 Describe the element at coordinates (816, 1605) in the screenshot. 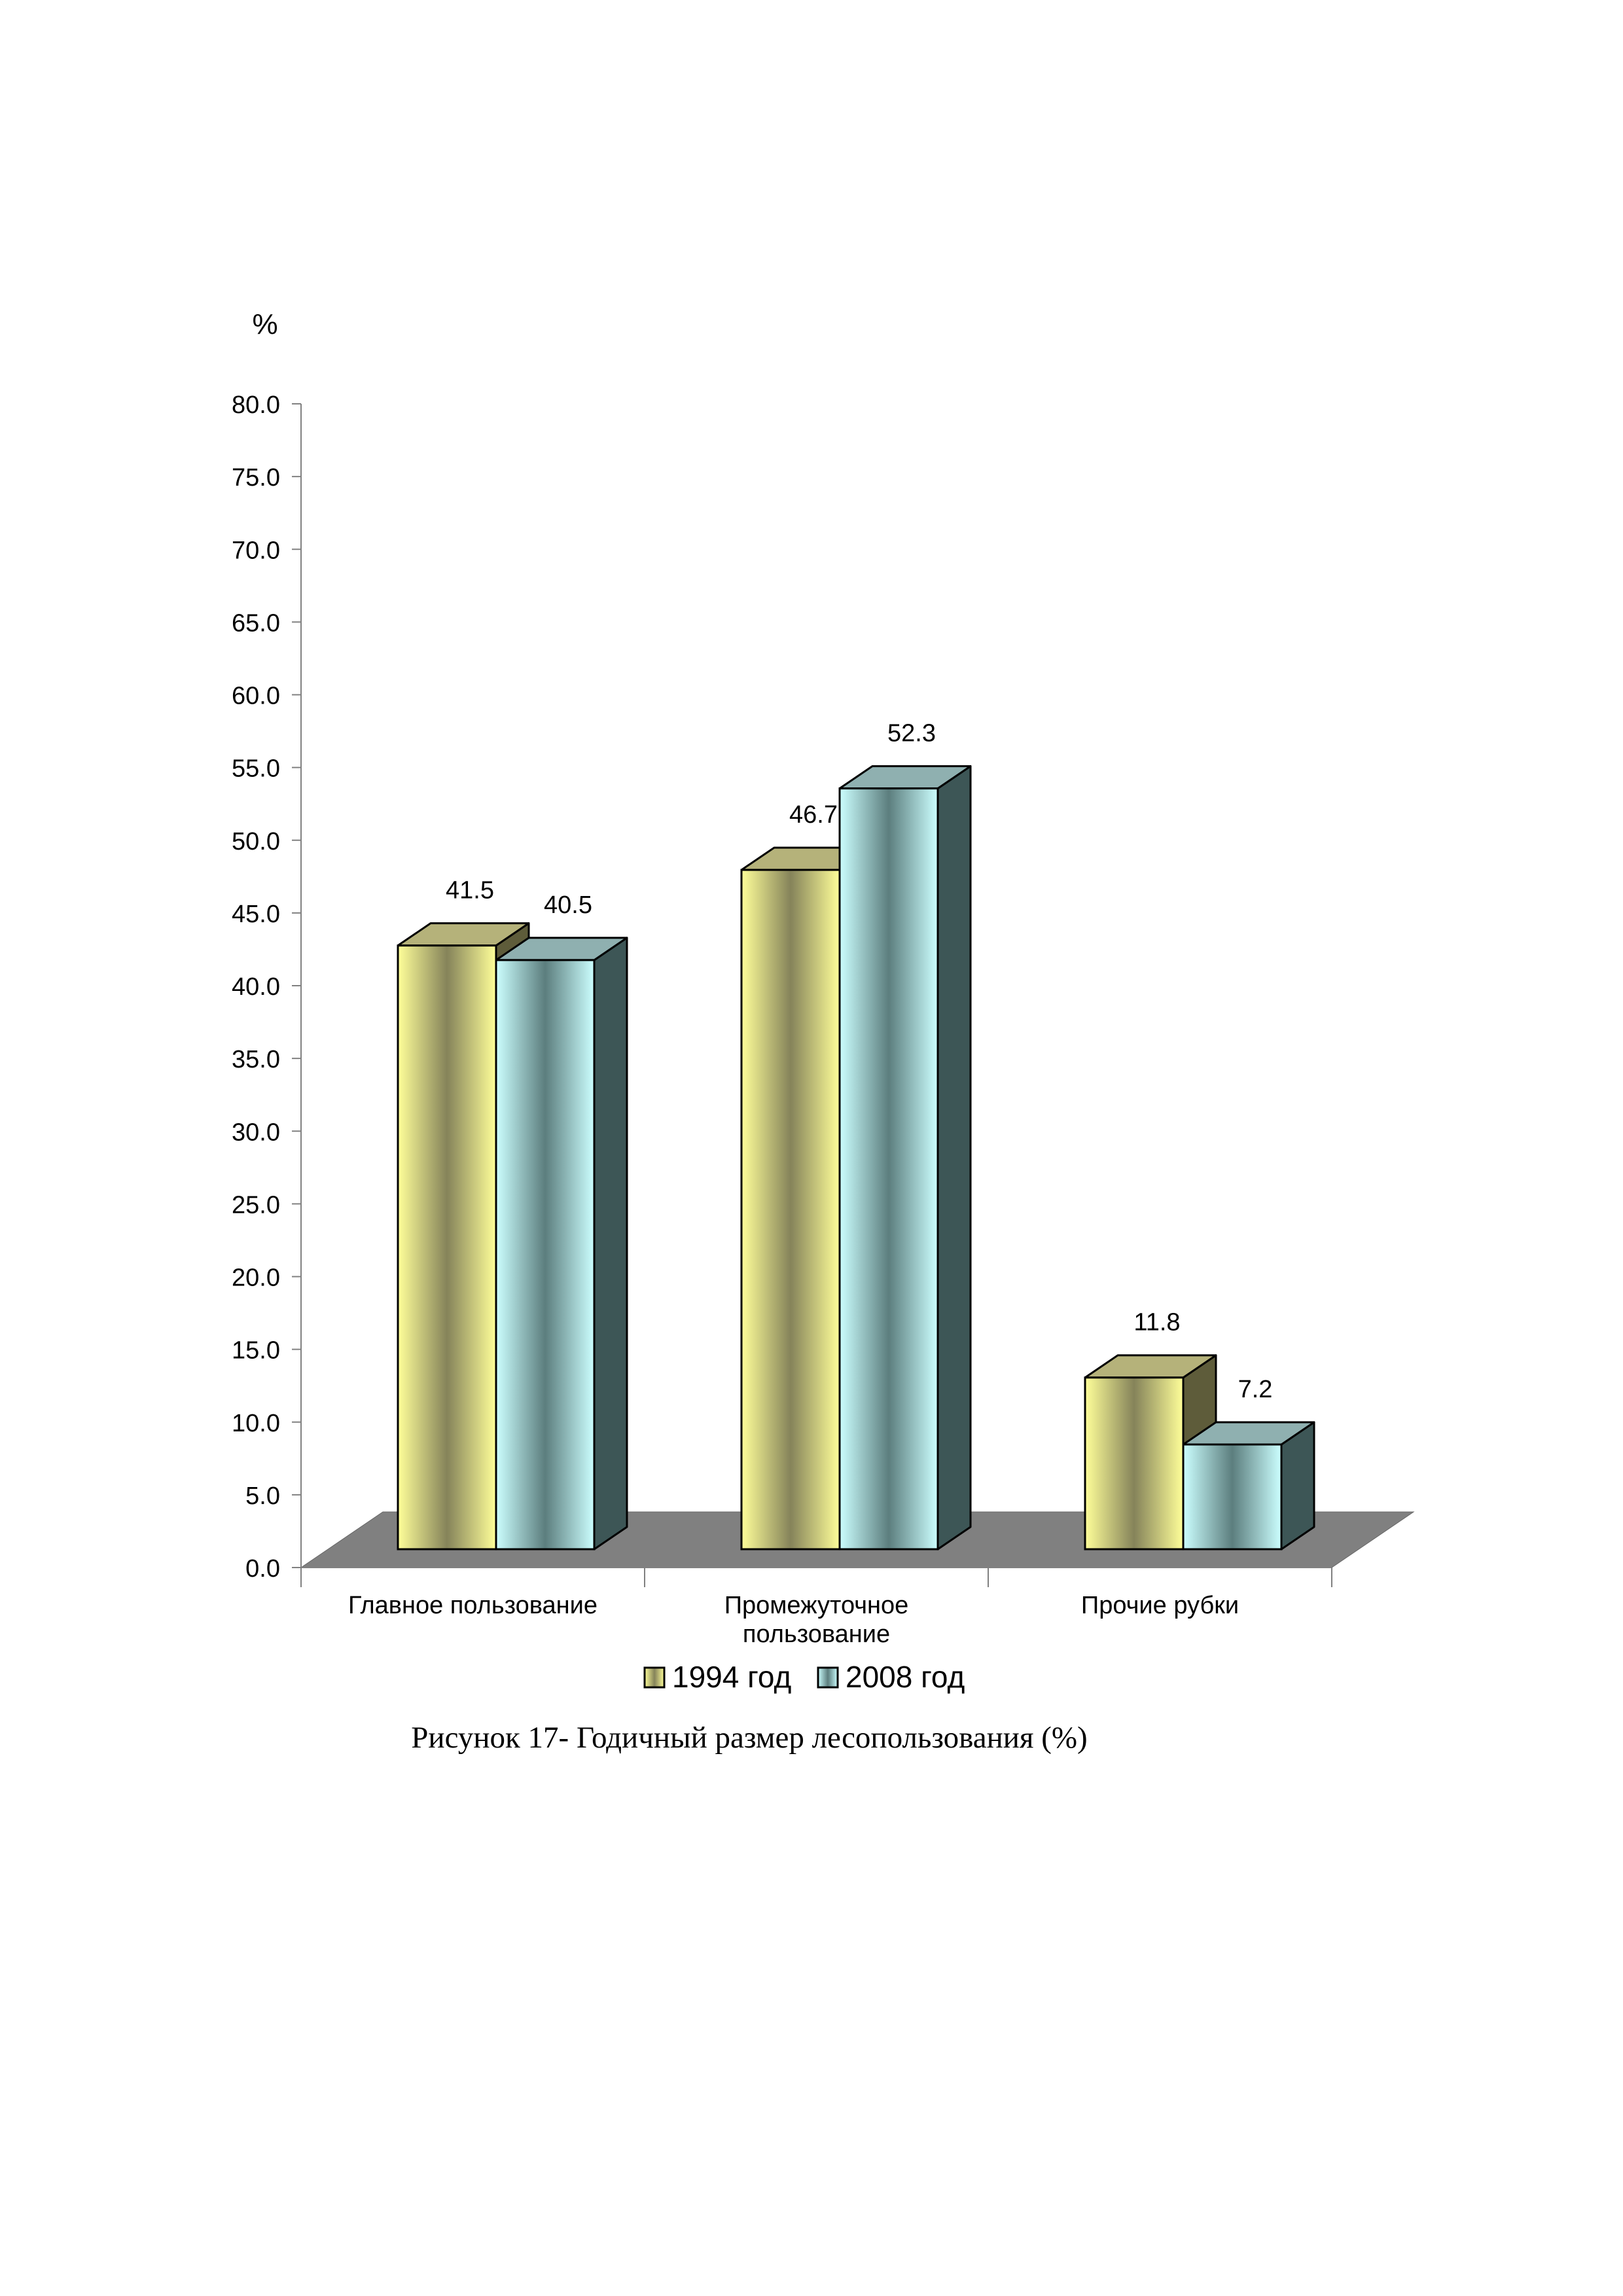

I see `x-tick-label: Промежуточное` at that location.